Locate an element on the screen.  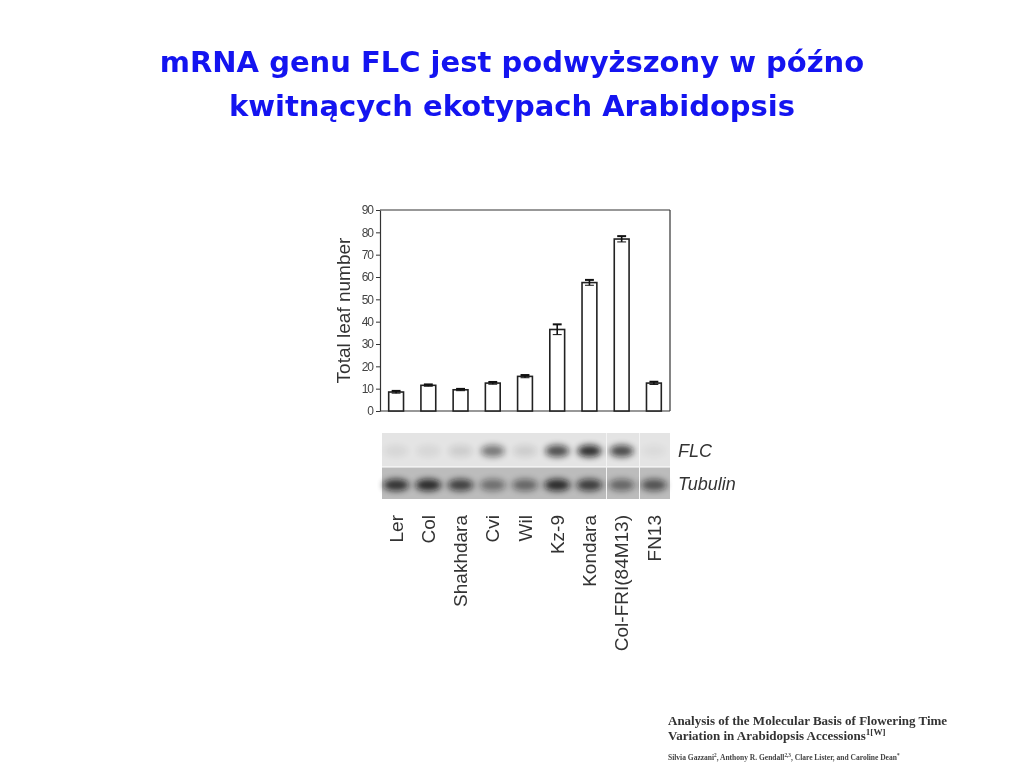
y-tick-label: 40 is located at coordinates (368, 322).